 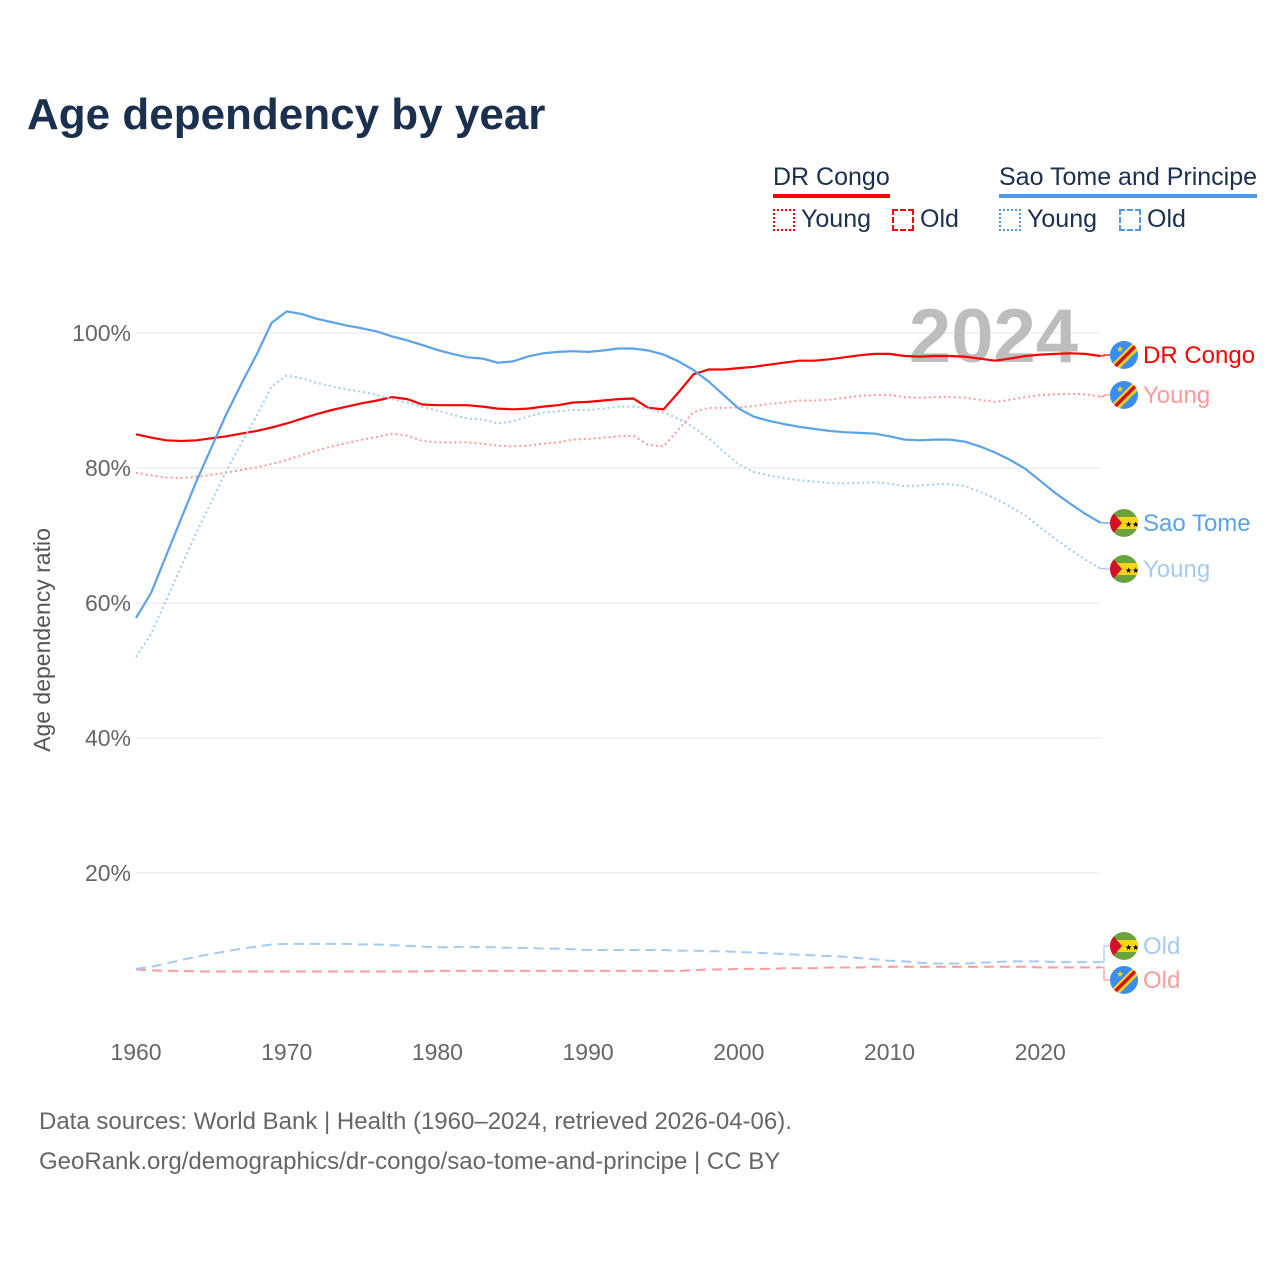 What do you see at coordinates (831, 180) in the screenshot?
I see `legend-group-dr-congo: DR Congo` at bounding box center [831, 180].